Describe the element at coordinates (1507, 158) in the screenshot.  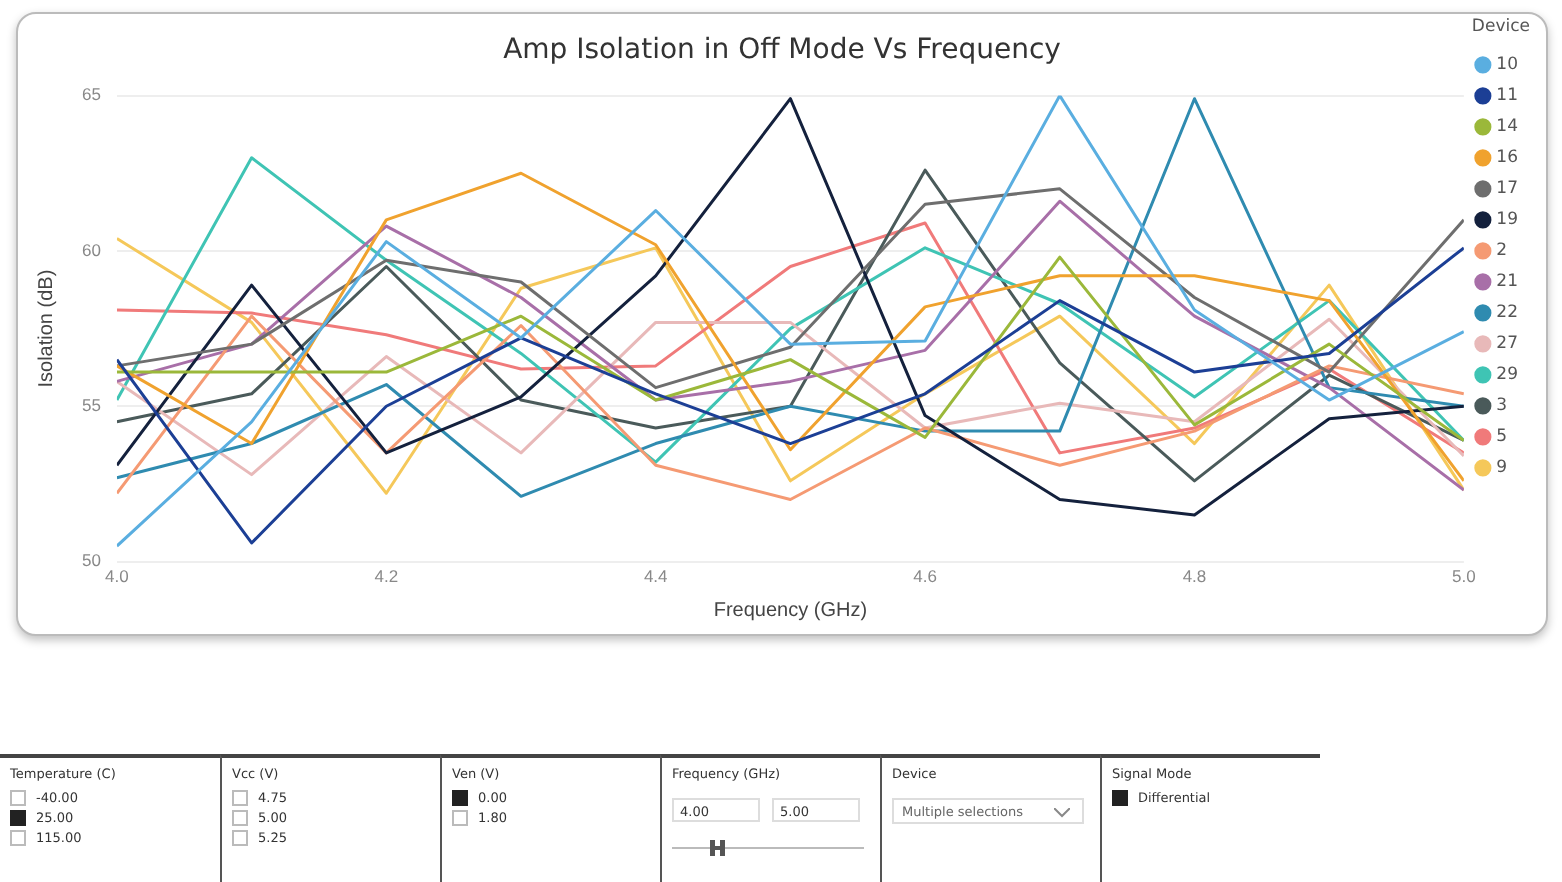
I see `legend-label: 16` at that location.